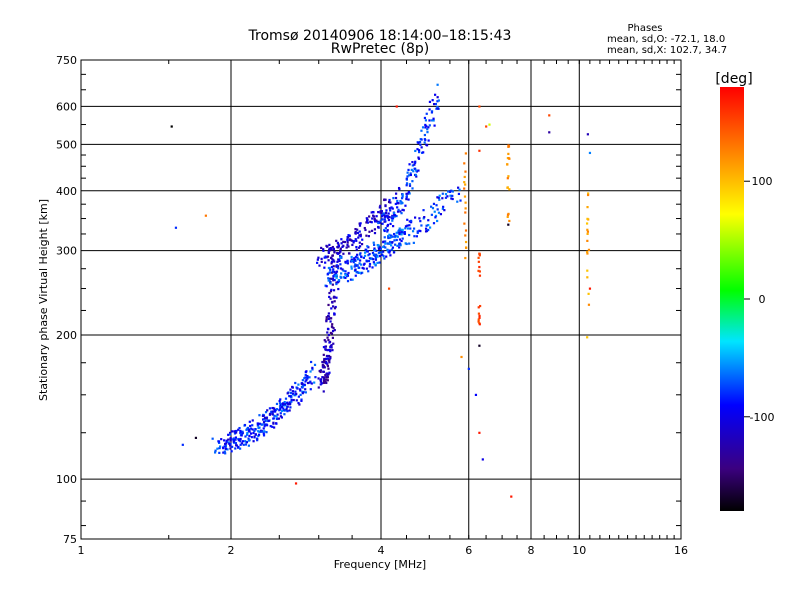  I want to click on x-axis-label: Frequency [MHz], so click(380, 564).